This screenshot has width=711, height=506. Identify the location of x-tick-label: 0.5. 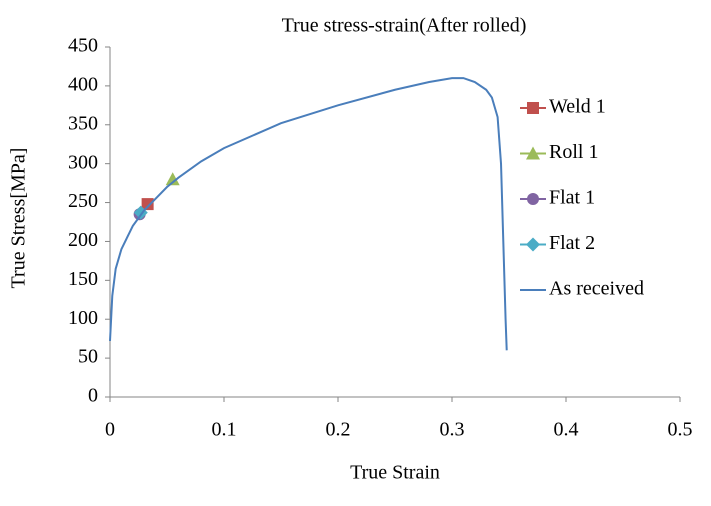
(680, 430).